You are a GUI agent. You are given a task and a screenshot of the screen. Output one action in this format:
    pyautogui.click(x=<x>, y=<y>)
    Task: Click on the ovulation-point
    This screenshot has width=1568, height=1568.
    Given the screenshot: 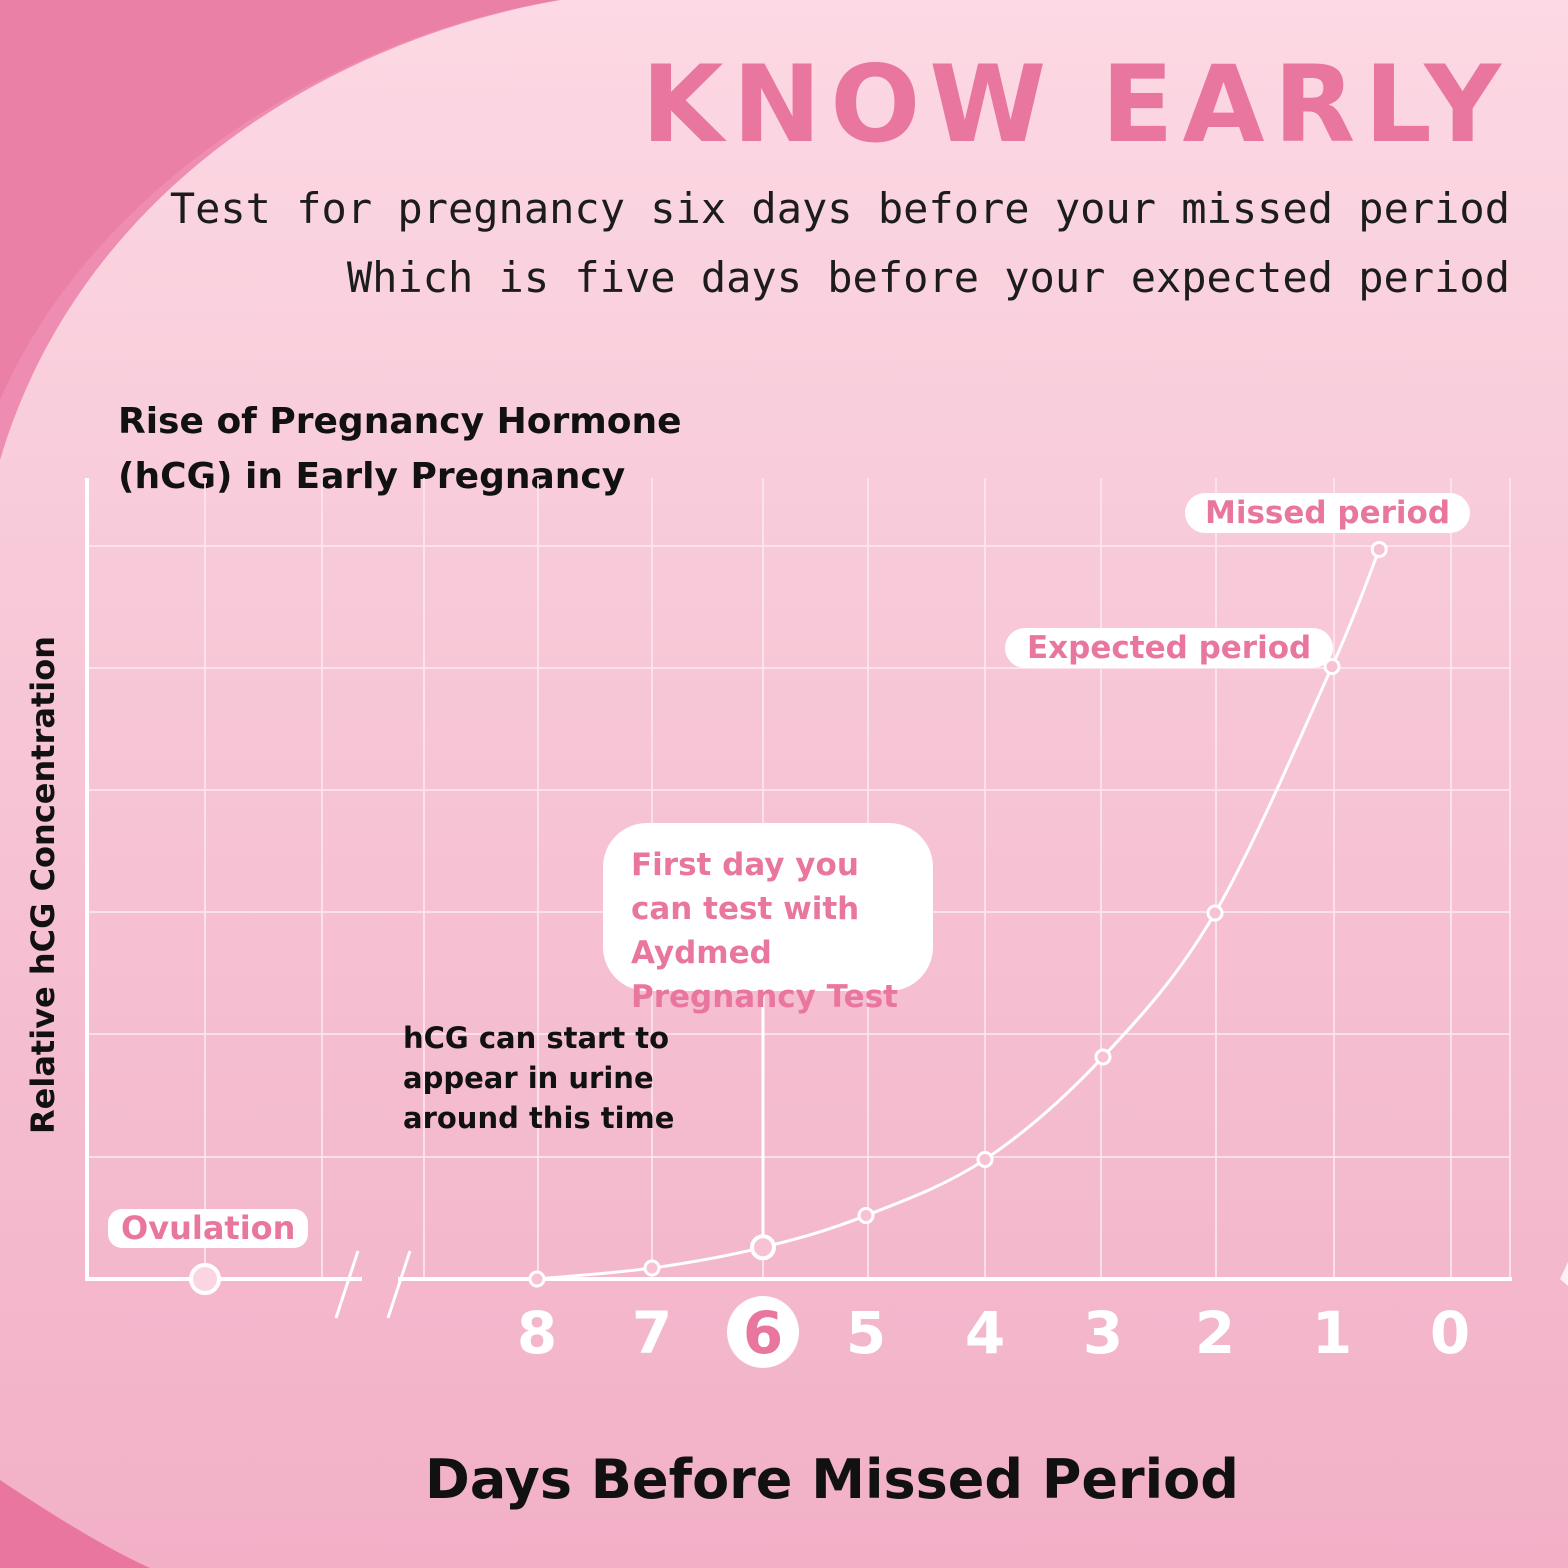 What is the action you would take?
    pyautogui.click(x=205, y=1279)
    